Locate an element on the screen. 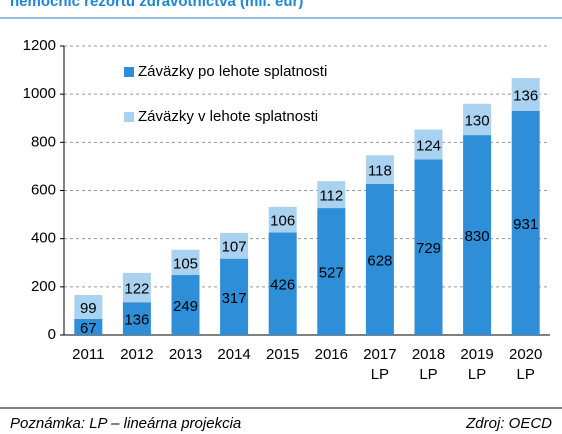 This screenshot has width=562, height=434. value-label: 124 is located at coordinates (428, 145).